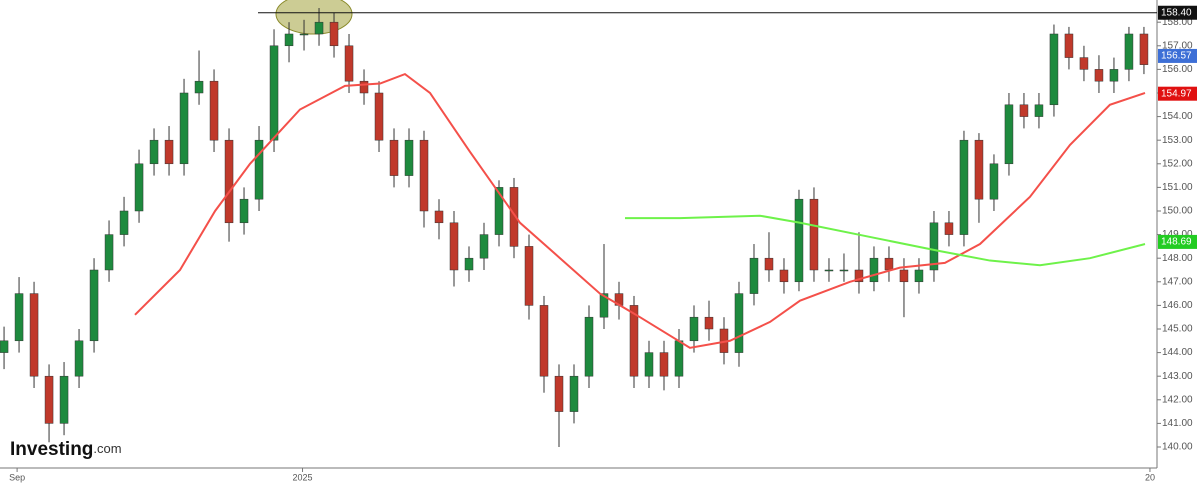 This screenshot has height=483, width=1199. Describe the element at coordinates (1177, 329) in the screenshot. I see `y-tick-label: 145.00` at that location.